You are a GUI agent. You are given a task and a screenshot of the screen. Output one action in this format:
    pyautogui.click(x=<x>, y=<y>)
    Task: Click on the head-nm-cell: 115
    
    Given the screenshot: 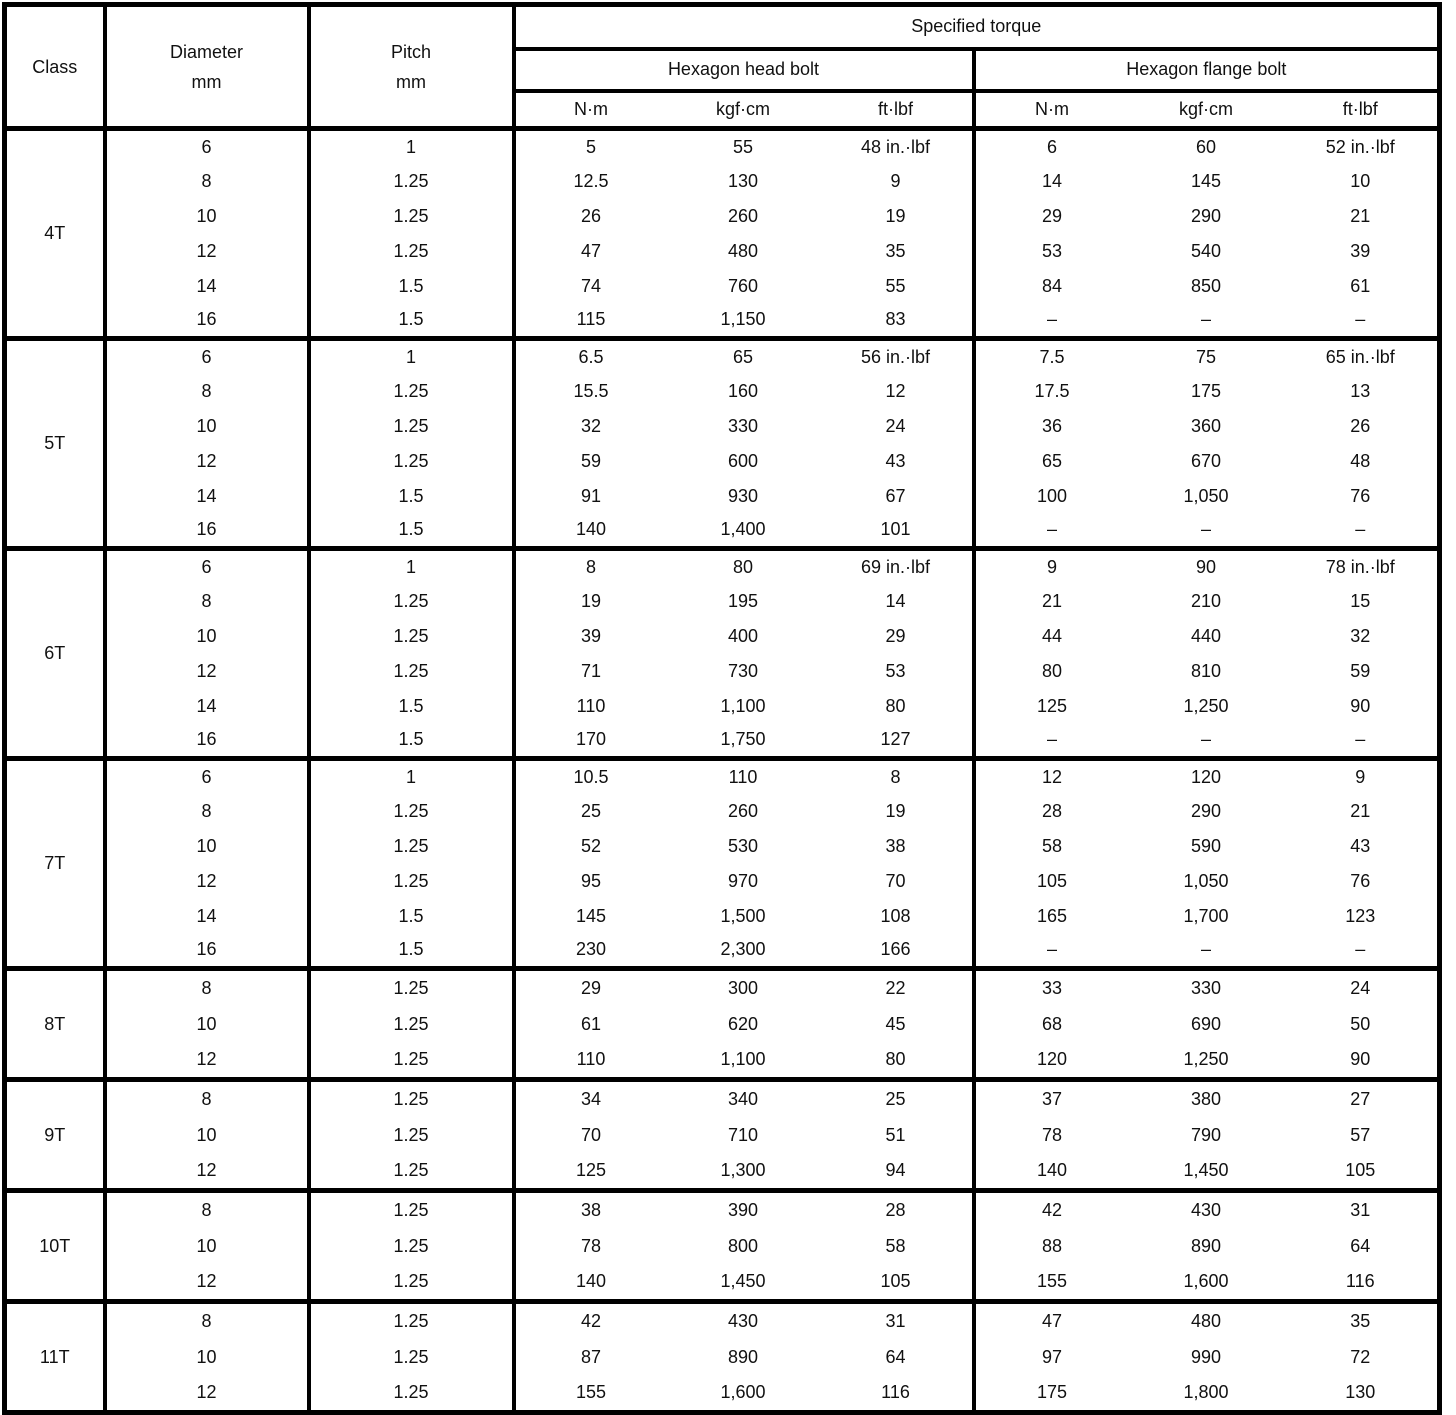 What is the action you would take?
    pyautogui.click(x=591, y=319)
    